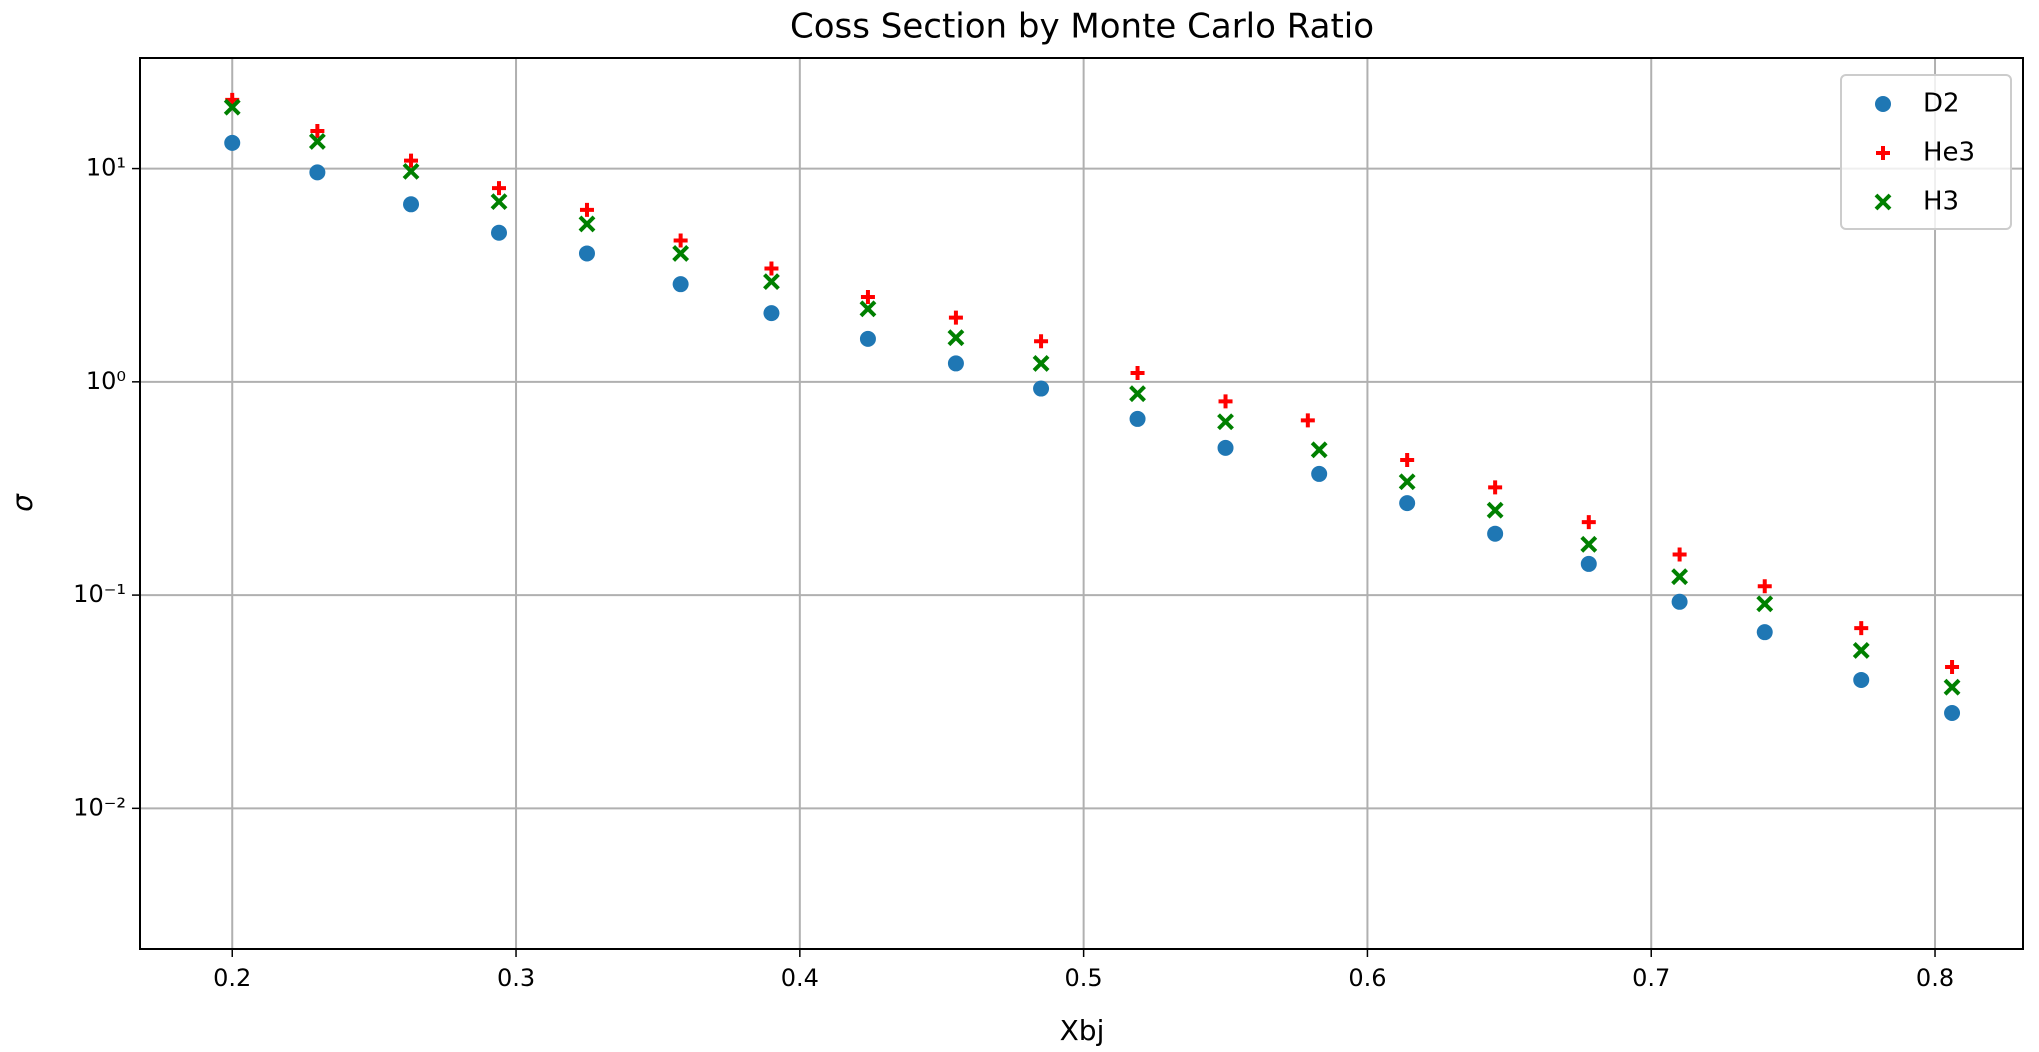 The height and width of the screenshot is (1052, 2039). I want to click on x-axis-label: Xbj, so click(1082, 1030).